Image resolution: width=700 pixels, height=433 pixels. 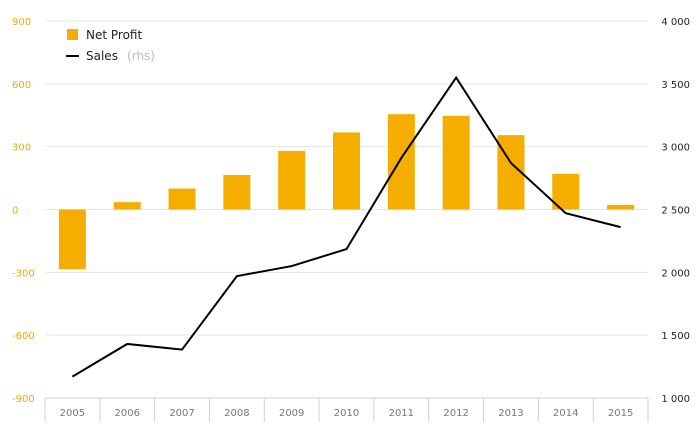 What do you see at coordinates (181, 413) in the screenshot?
I see `x-tick-label: 2007` at bounding box center [181, 413].